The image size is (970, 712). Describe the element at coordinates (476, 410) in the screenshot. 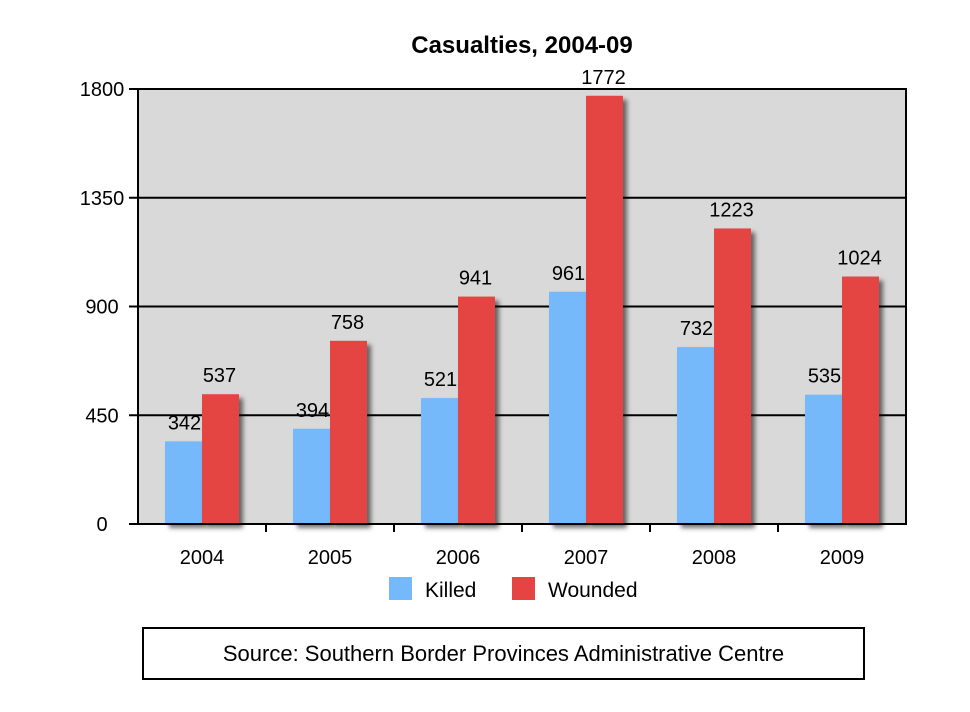

I see `bar-wounded-2006` at that location.